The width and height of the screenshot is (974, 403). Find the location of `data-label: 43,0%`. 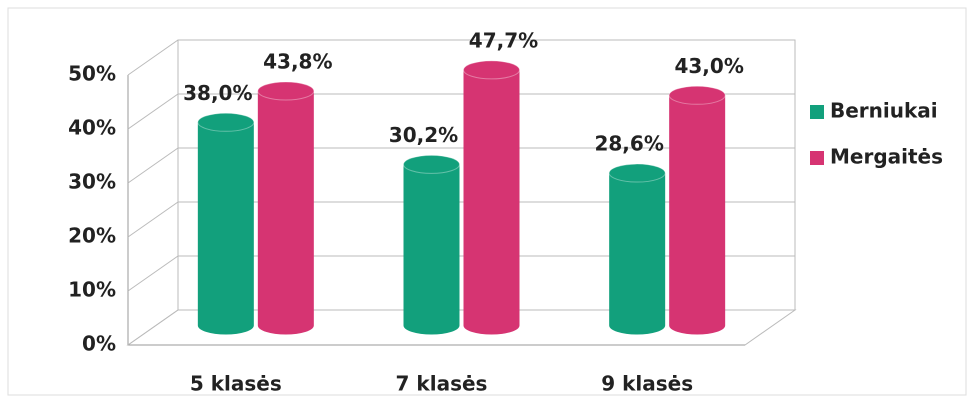

data-label: 43,0% is located at coordinates (708, 66).